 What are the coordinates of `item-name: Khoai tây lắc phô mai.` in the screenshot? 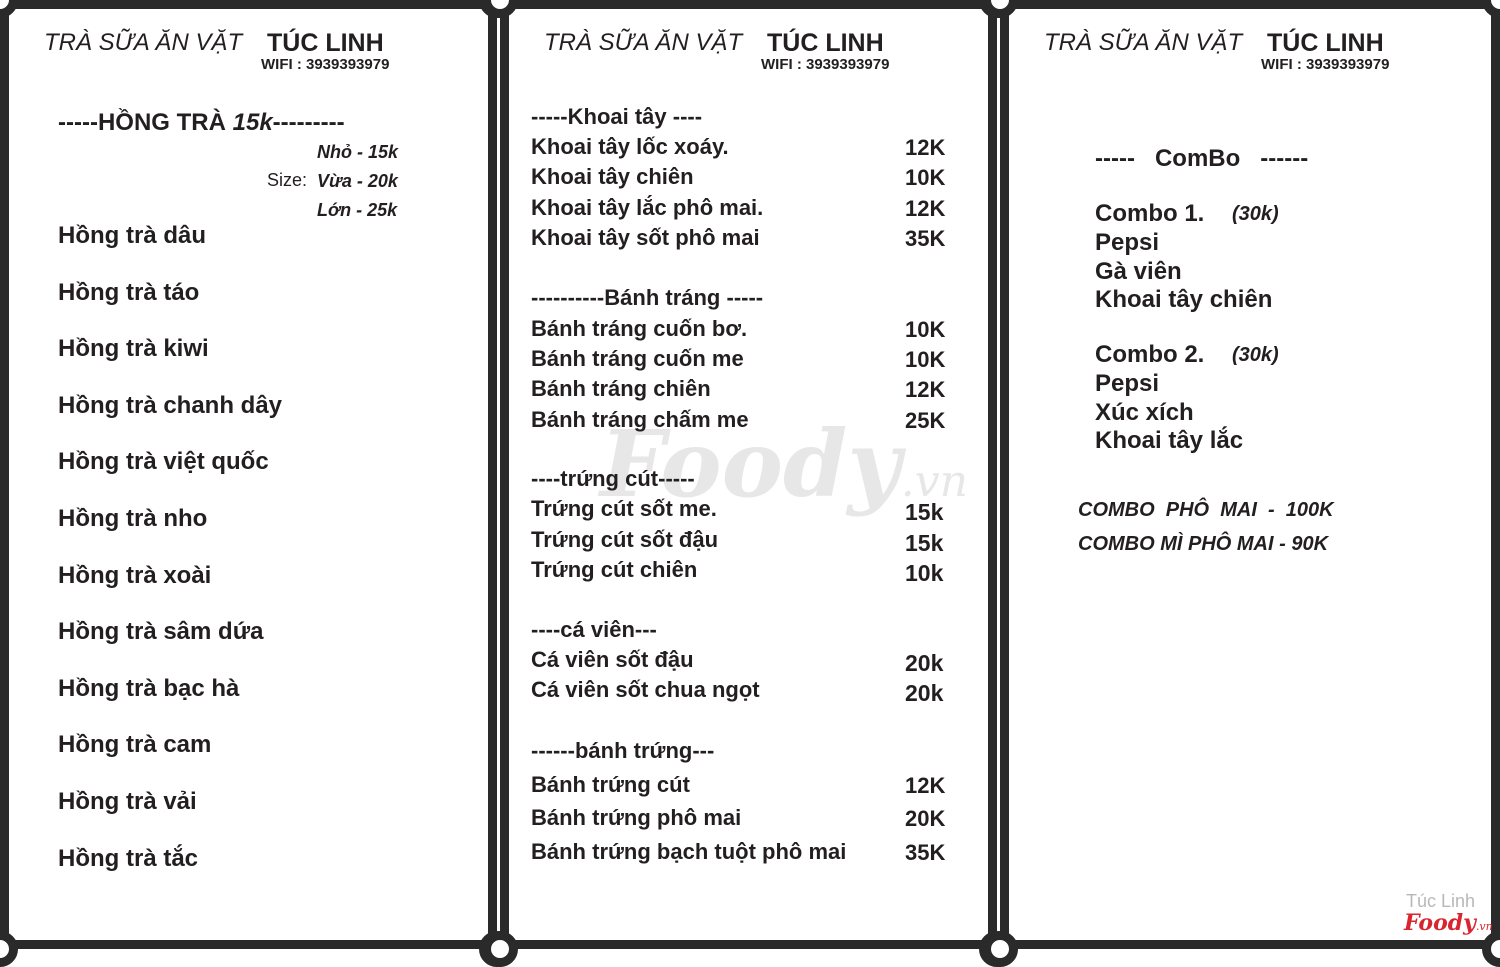 It's located at (647, 207).